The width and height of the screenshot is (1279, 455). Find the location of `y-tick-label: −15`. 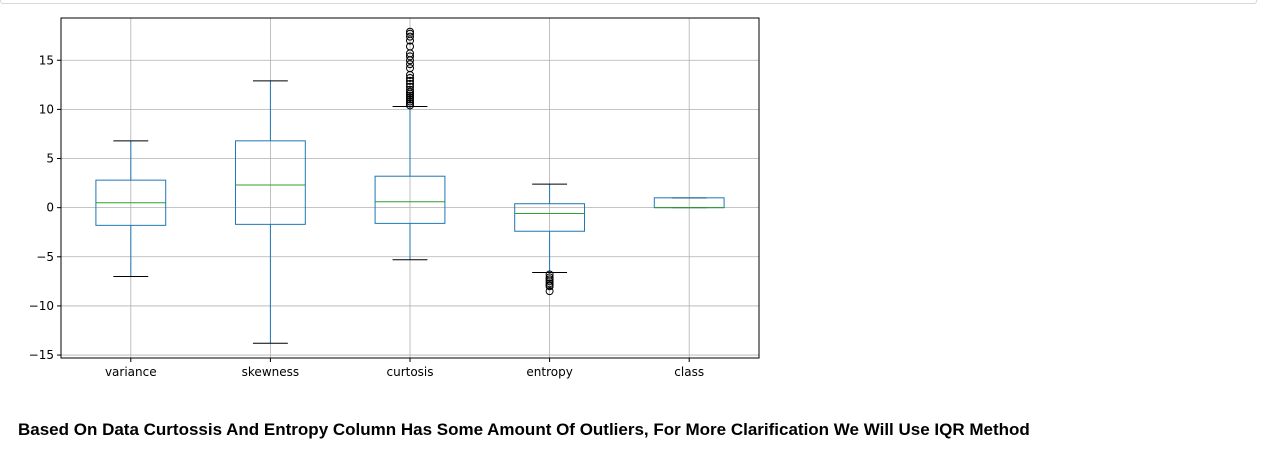

y-tick-label: −15 is located at coordinates (41, 355).